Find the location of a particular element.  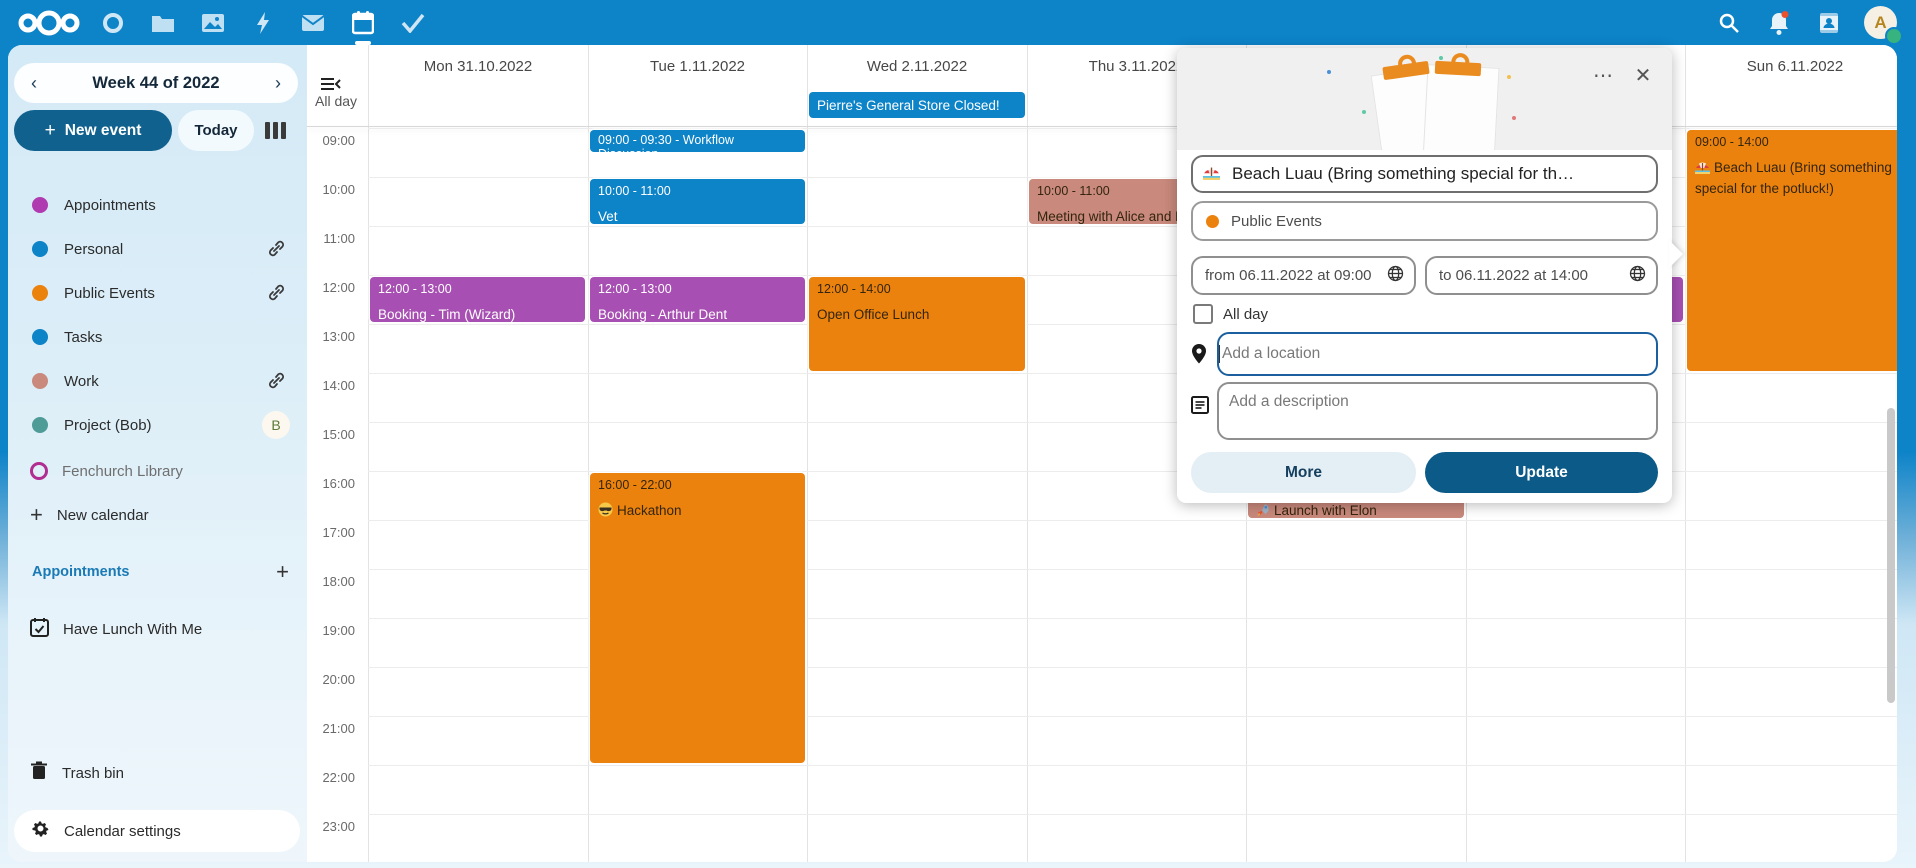

day-header: Thu 3.11.2022 is located at coordinates (1136, 66).